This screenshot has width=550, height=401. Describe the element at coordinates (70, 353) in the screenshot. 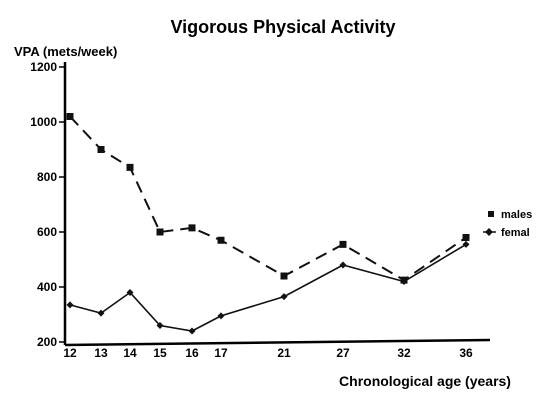

I see `x-tick-label: 12` at that location.